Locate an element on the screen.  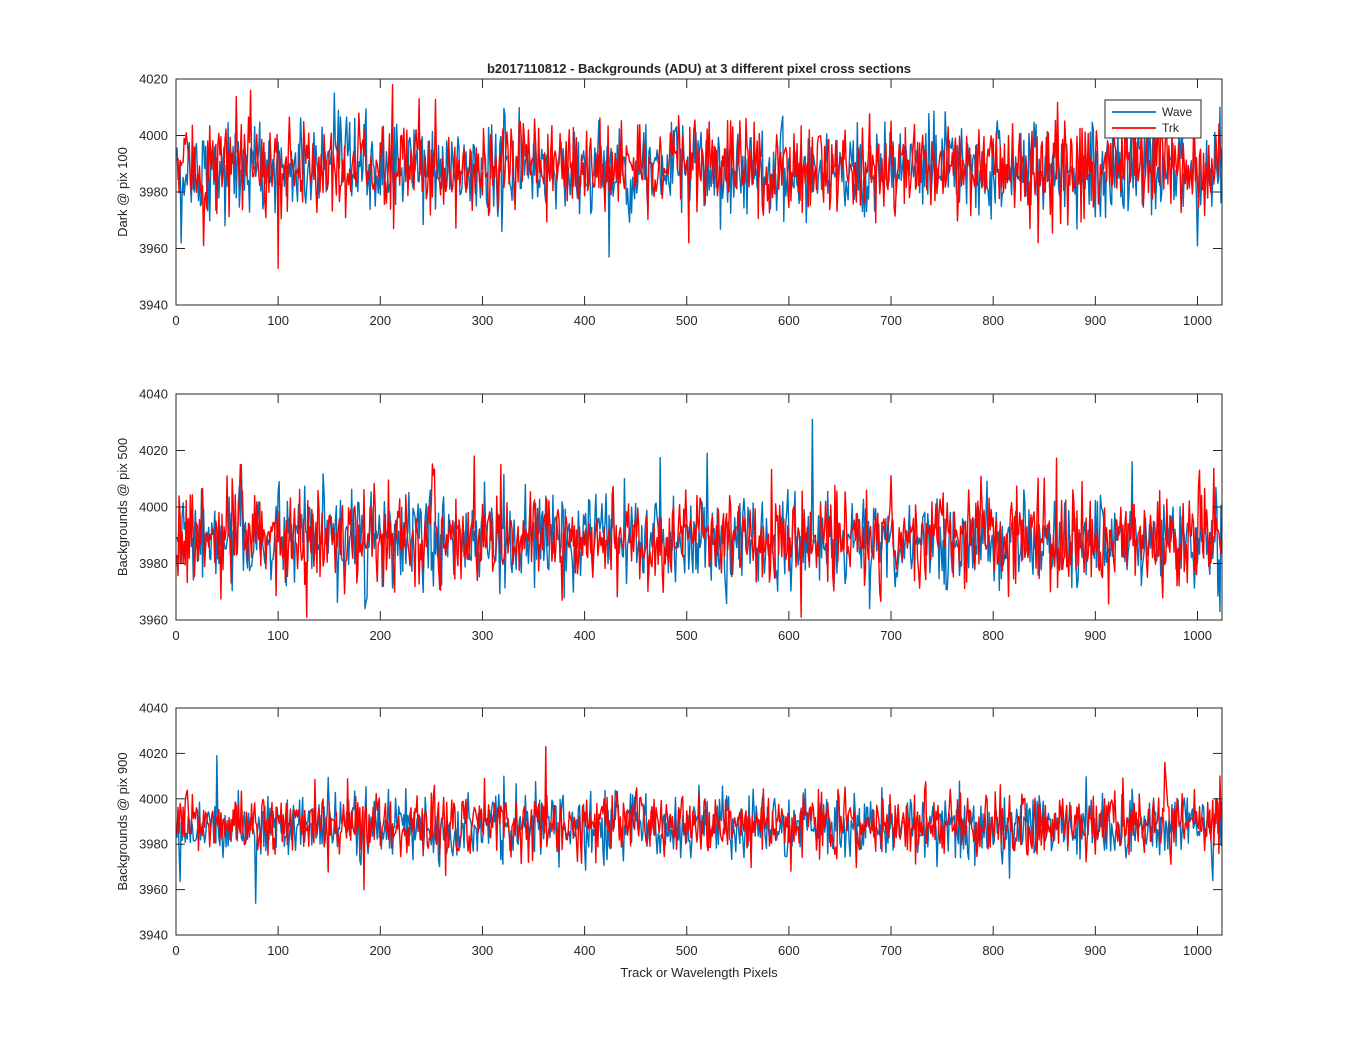
legend-box is located at coordinates (1153, 119).